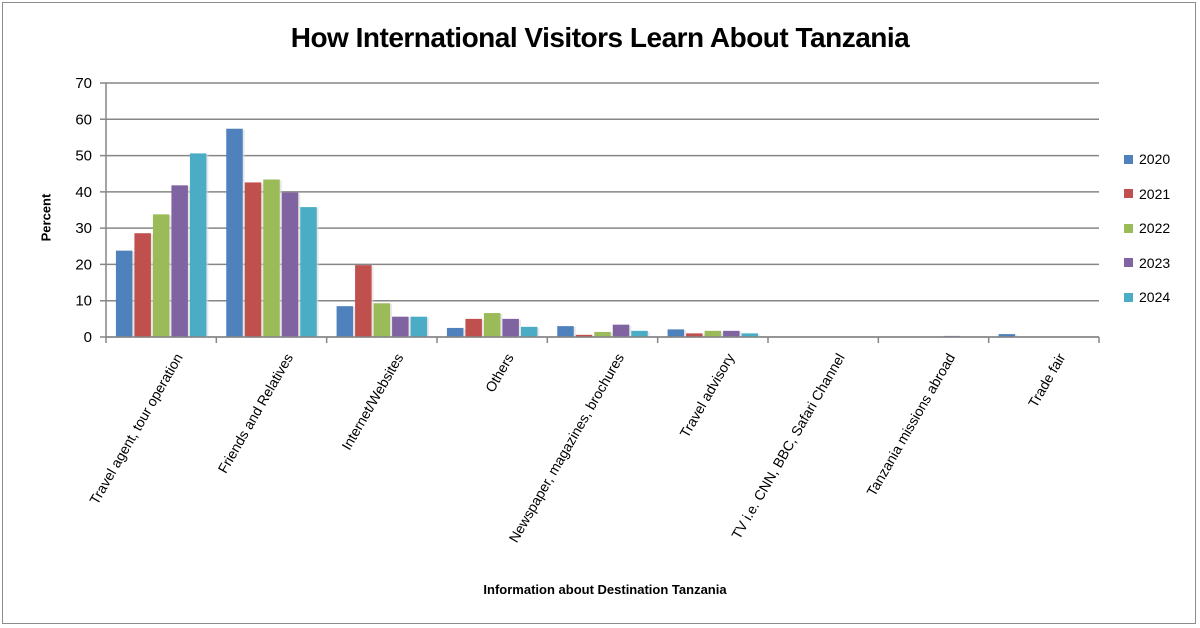  I want to click on legend-label: 2021, so click(1155, 193).